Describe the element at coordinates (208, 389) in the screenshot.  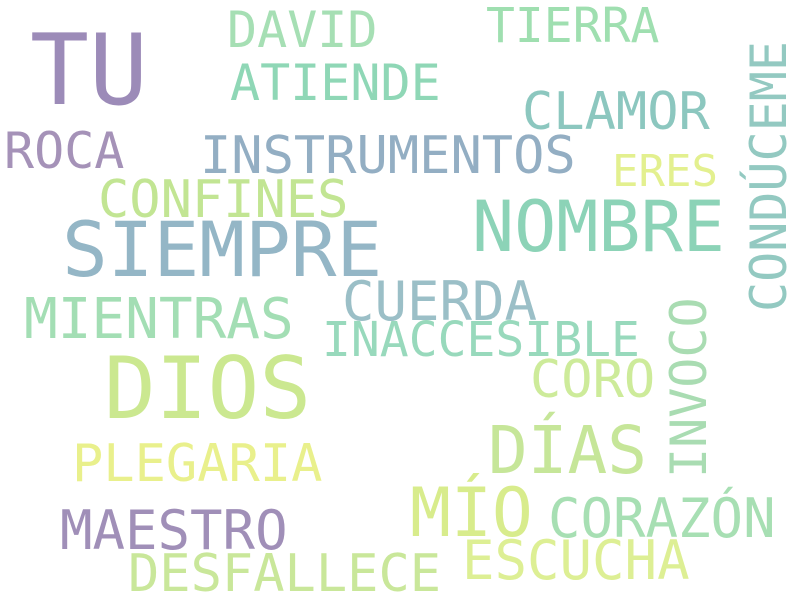
I see `word-dios: DIOS` at that location.